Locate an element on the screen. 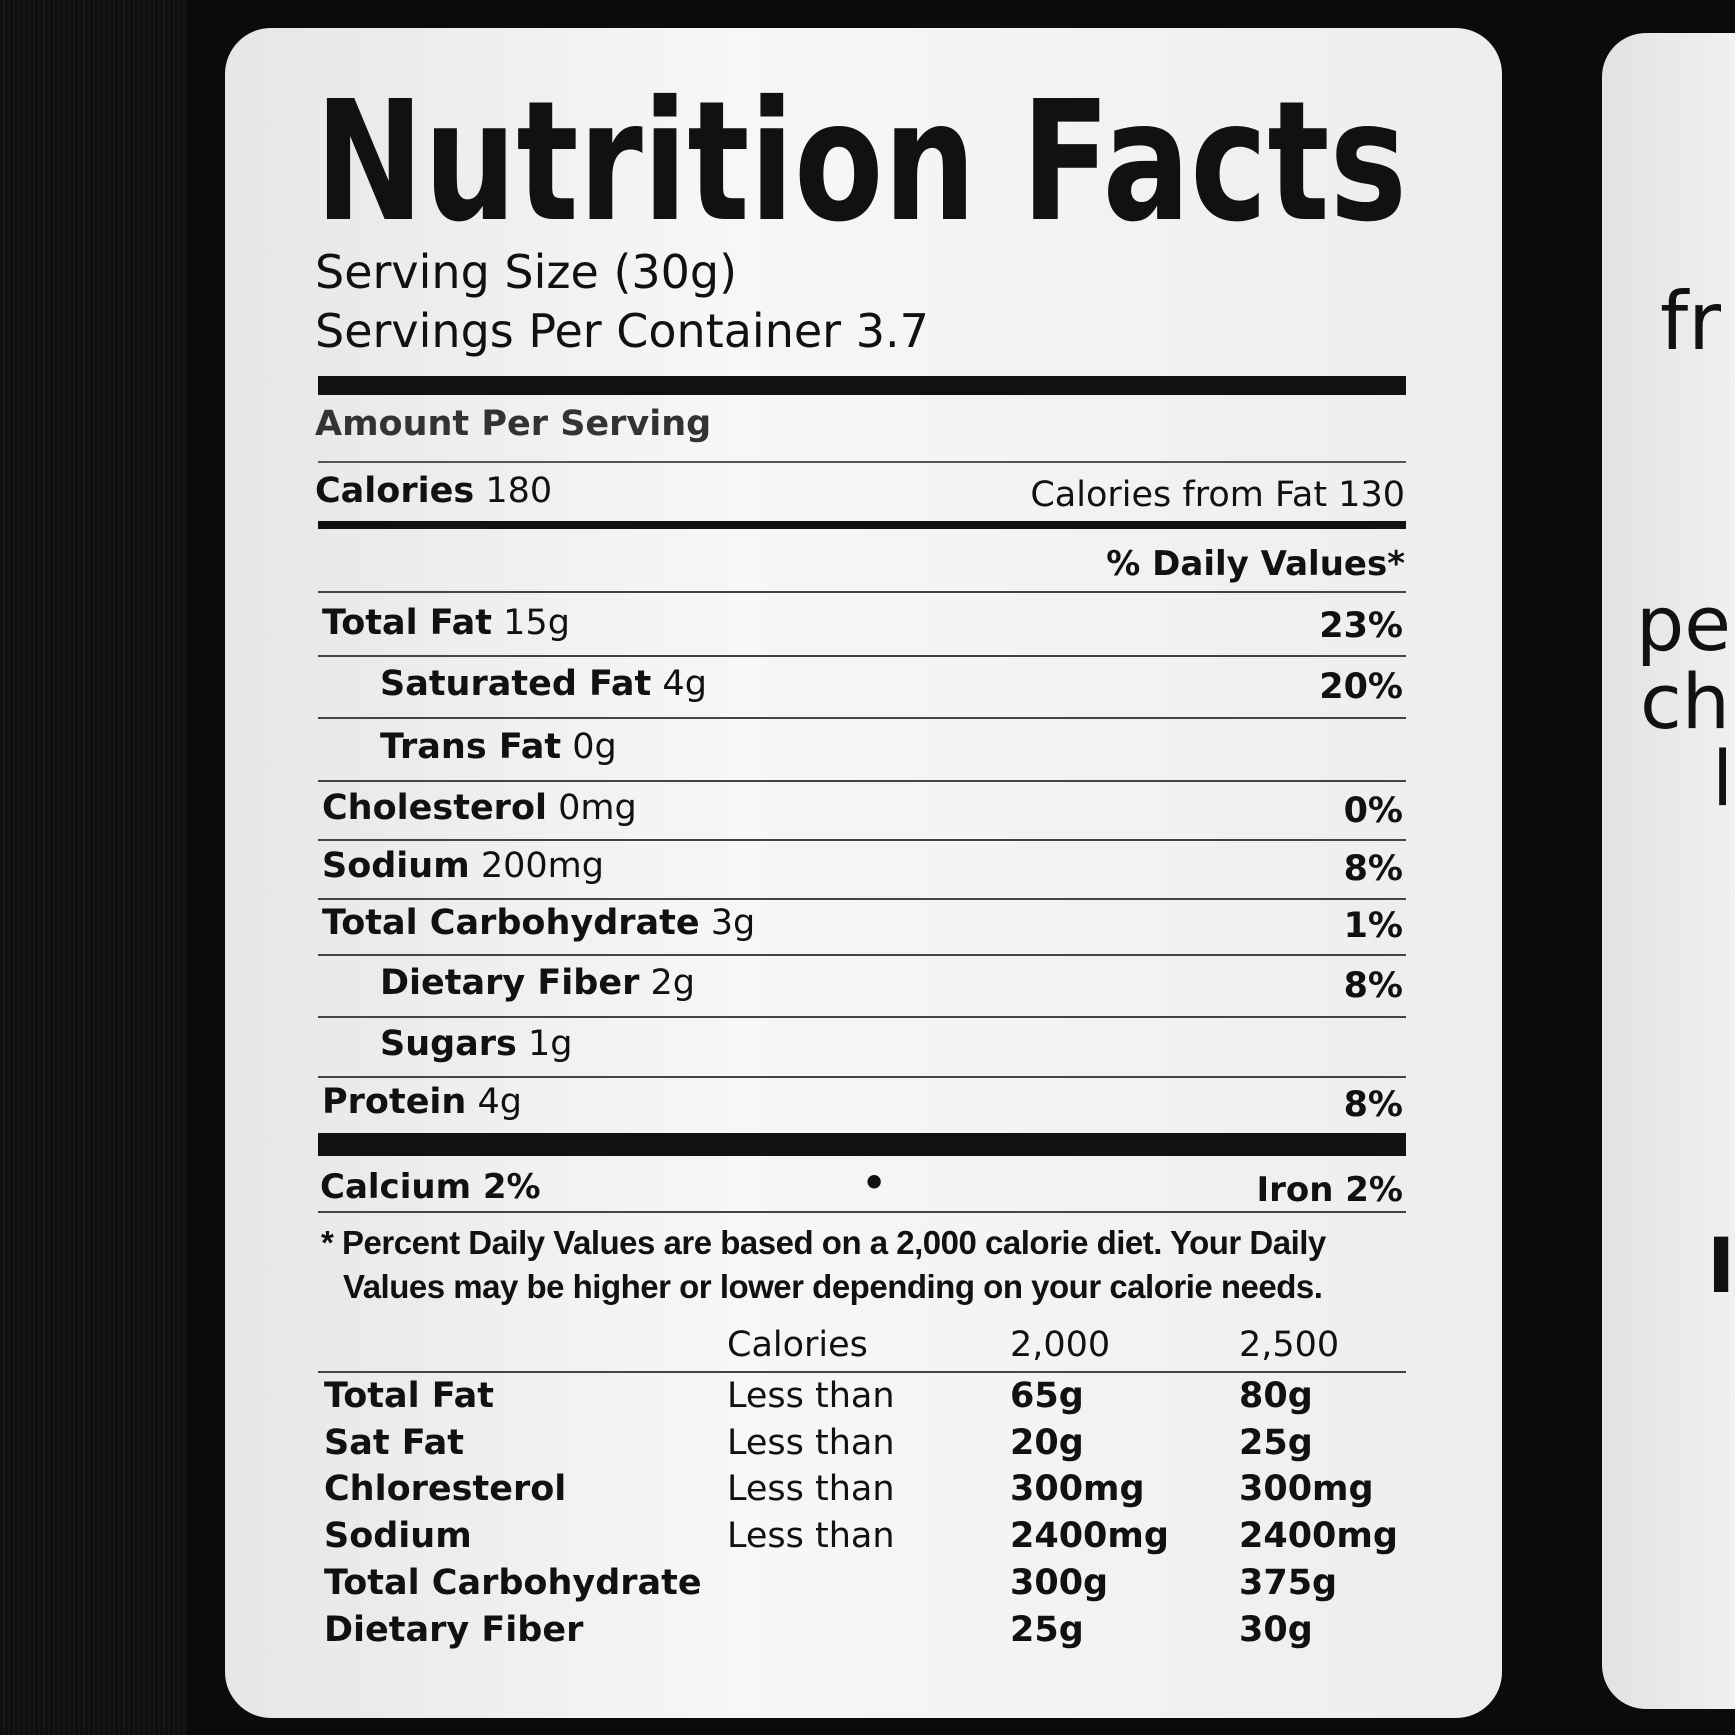 The width and height of the screenshot is (1735, 1735). nutrient-name: Dietary Fiber is located at coordinates (510, 983).